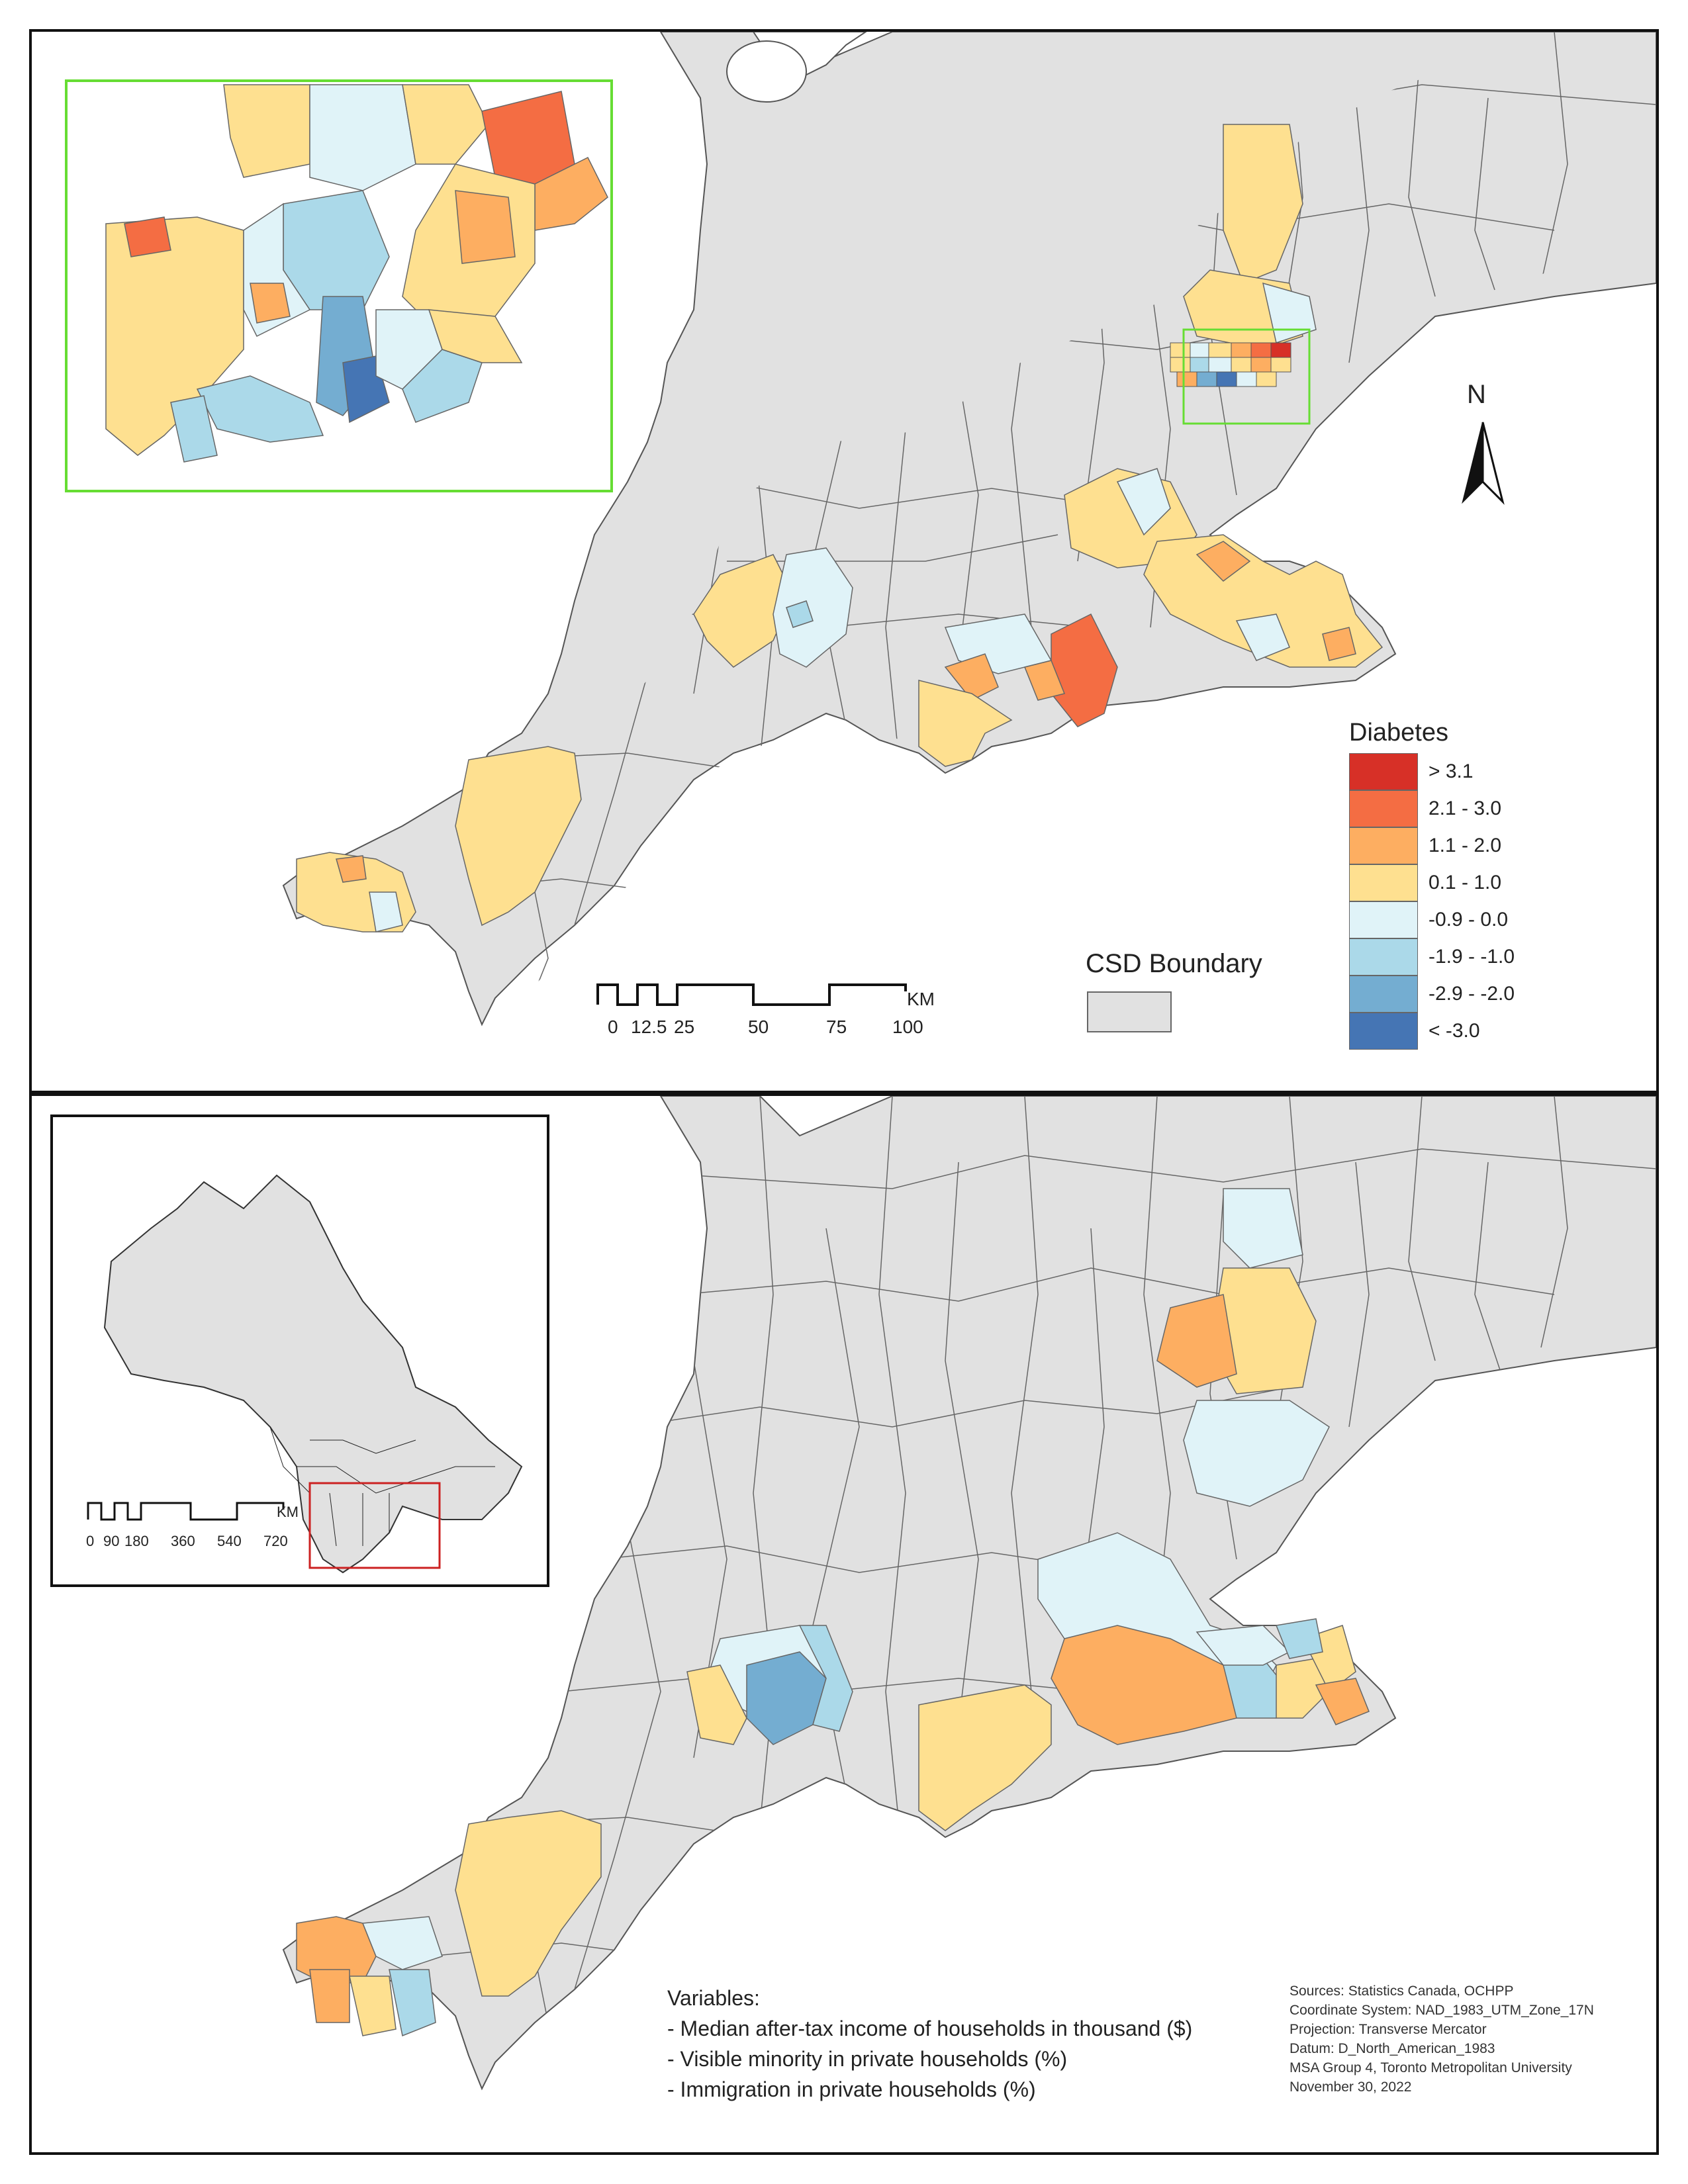 This screenshot has height=2184, width=1688. I want to click on scale-tick: 12.5, so click(649, 1027).